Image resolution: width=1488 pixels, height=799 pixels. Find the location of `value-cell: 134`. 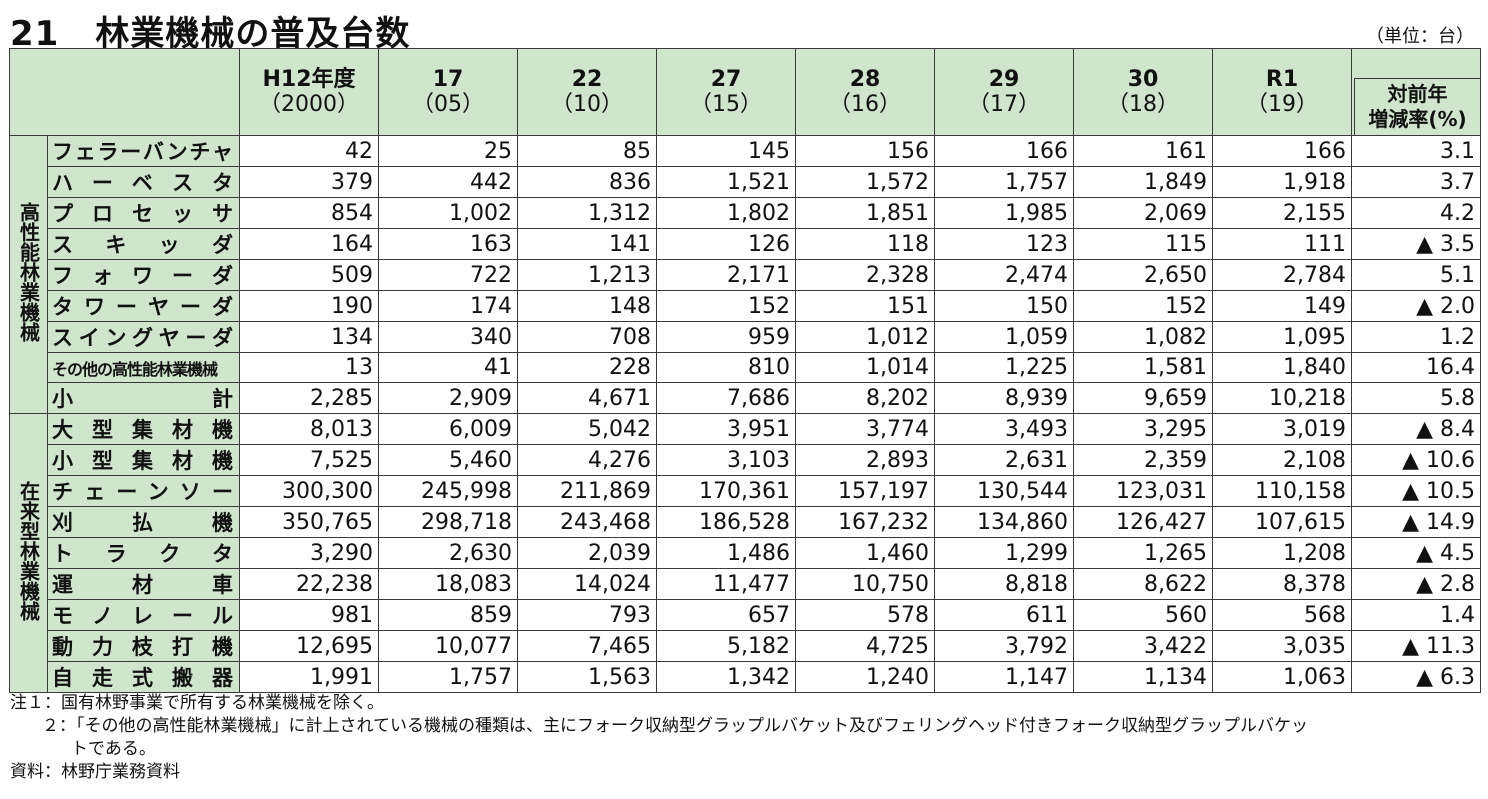

value-cell: 134 is located at coordinates (309, 337).